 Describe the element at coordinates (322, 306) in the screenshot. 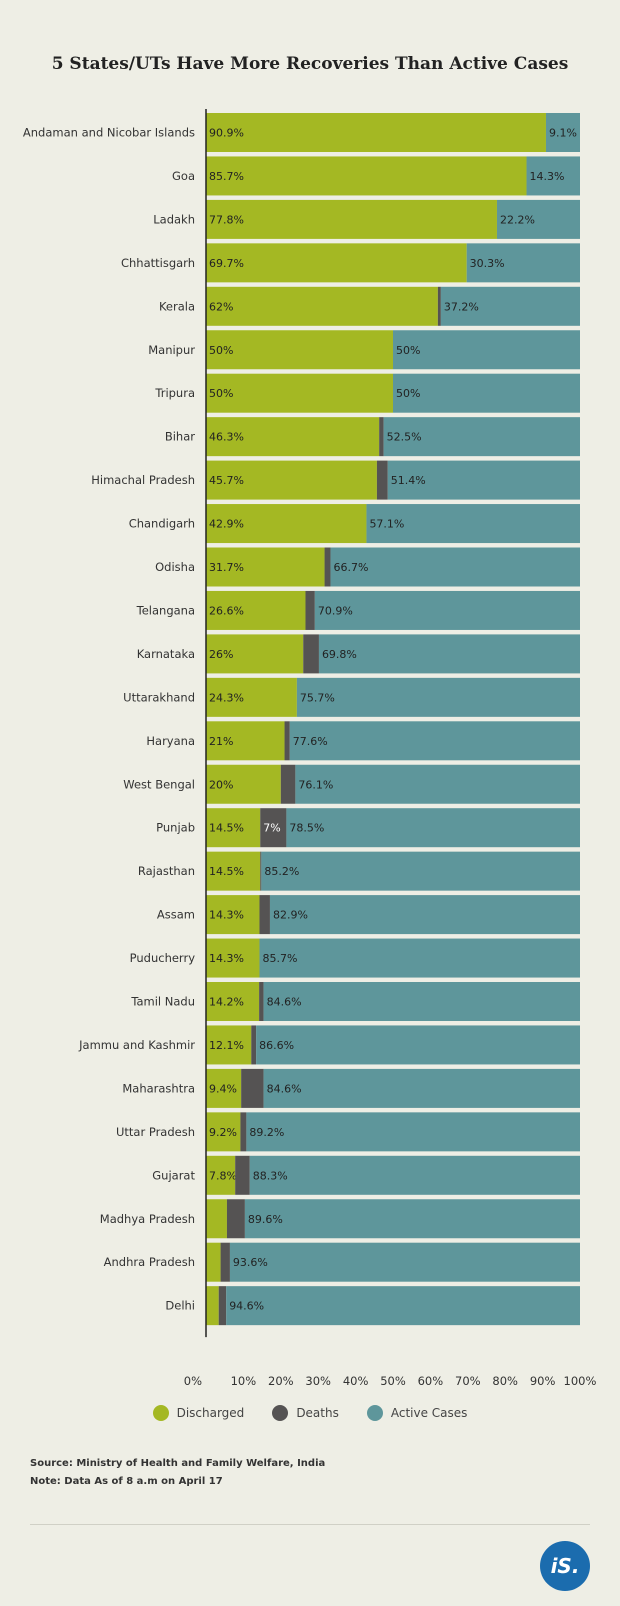

I see `bar-discharged-kerala` at that location.